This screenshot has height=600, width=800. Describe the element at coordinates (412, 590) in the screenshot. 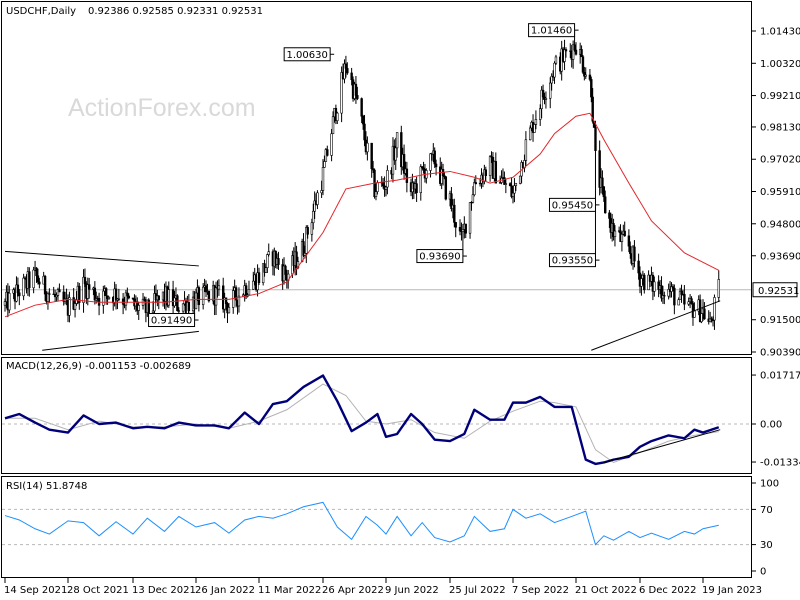

I see `date-tick-label: 9 Jun 2022` at that location.